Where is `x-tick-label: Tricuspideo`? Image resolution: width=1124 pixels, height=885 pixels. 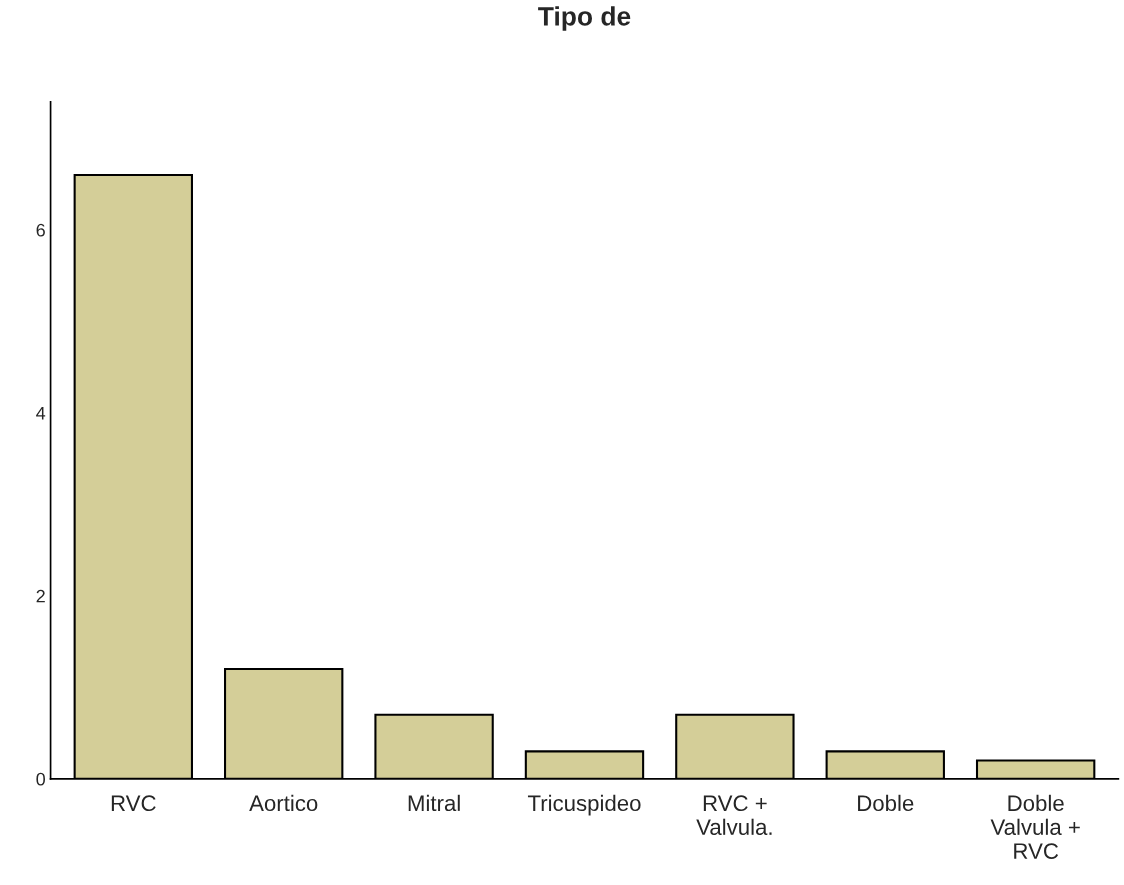
x-tick-label: Tricuspideo is located at coordinates (584, 805).